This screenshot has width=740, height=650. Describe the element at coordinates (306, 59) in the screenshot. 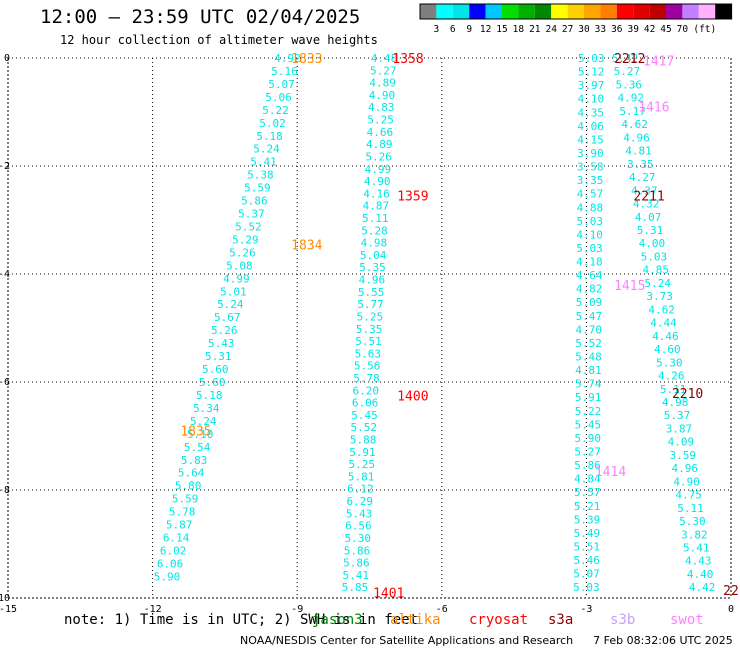

I see `pass-time-label: 1833` at that location.